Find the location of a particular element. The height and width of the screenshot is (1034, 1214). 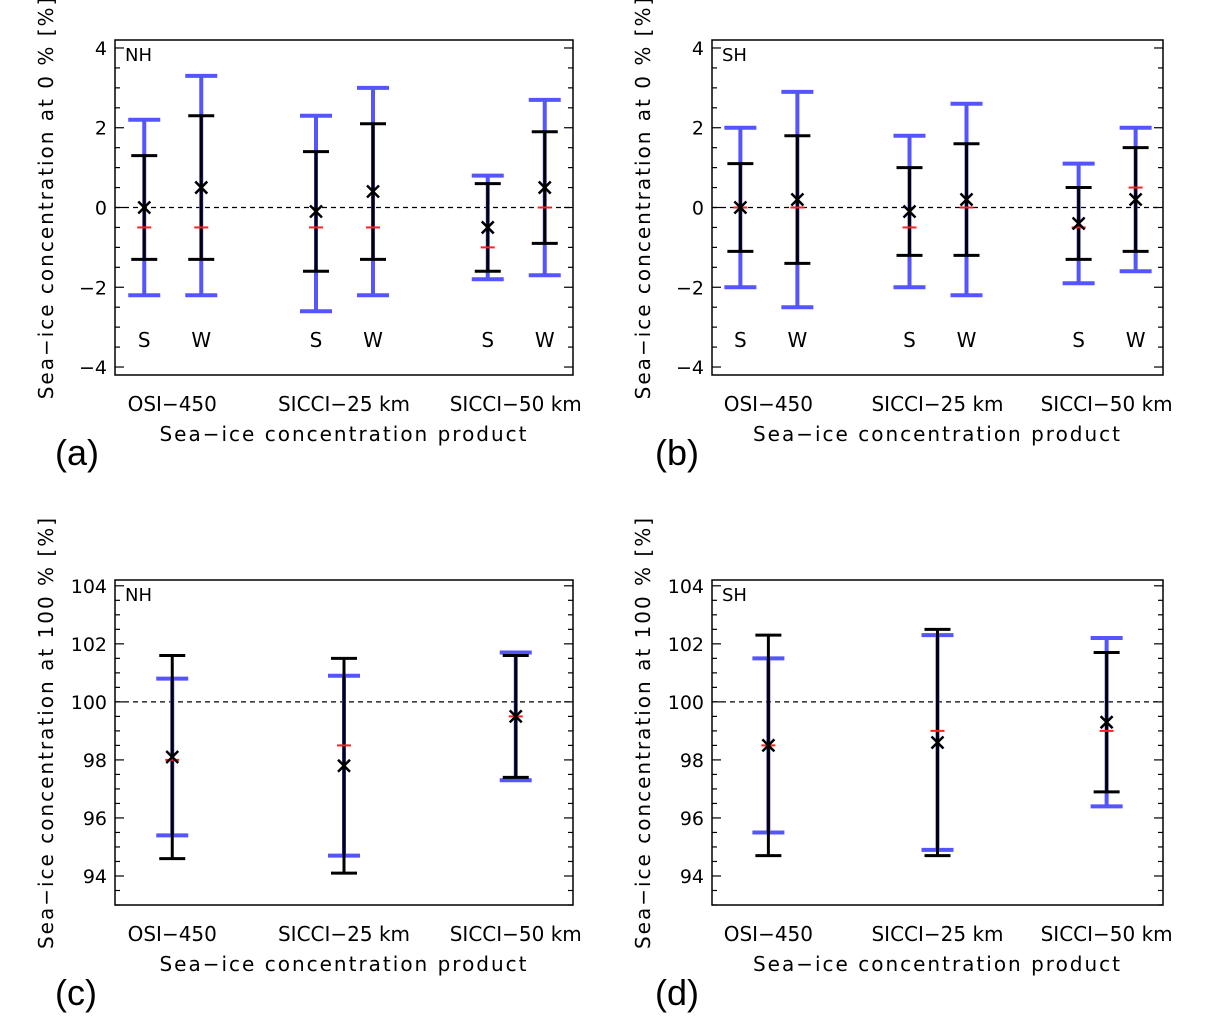

panel-label: (b) is located at coordinates (677, 452).